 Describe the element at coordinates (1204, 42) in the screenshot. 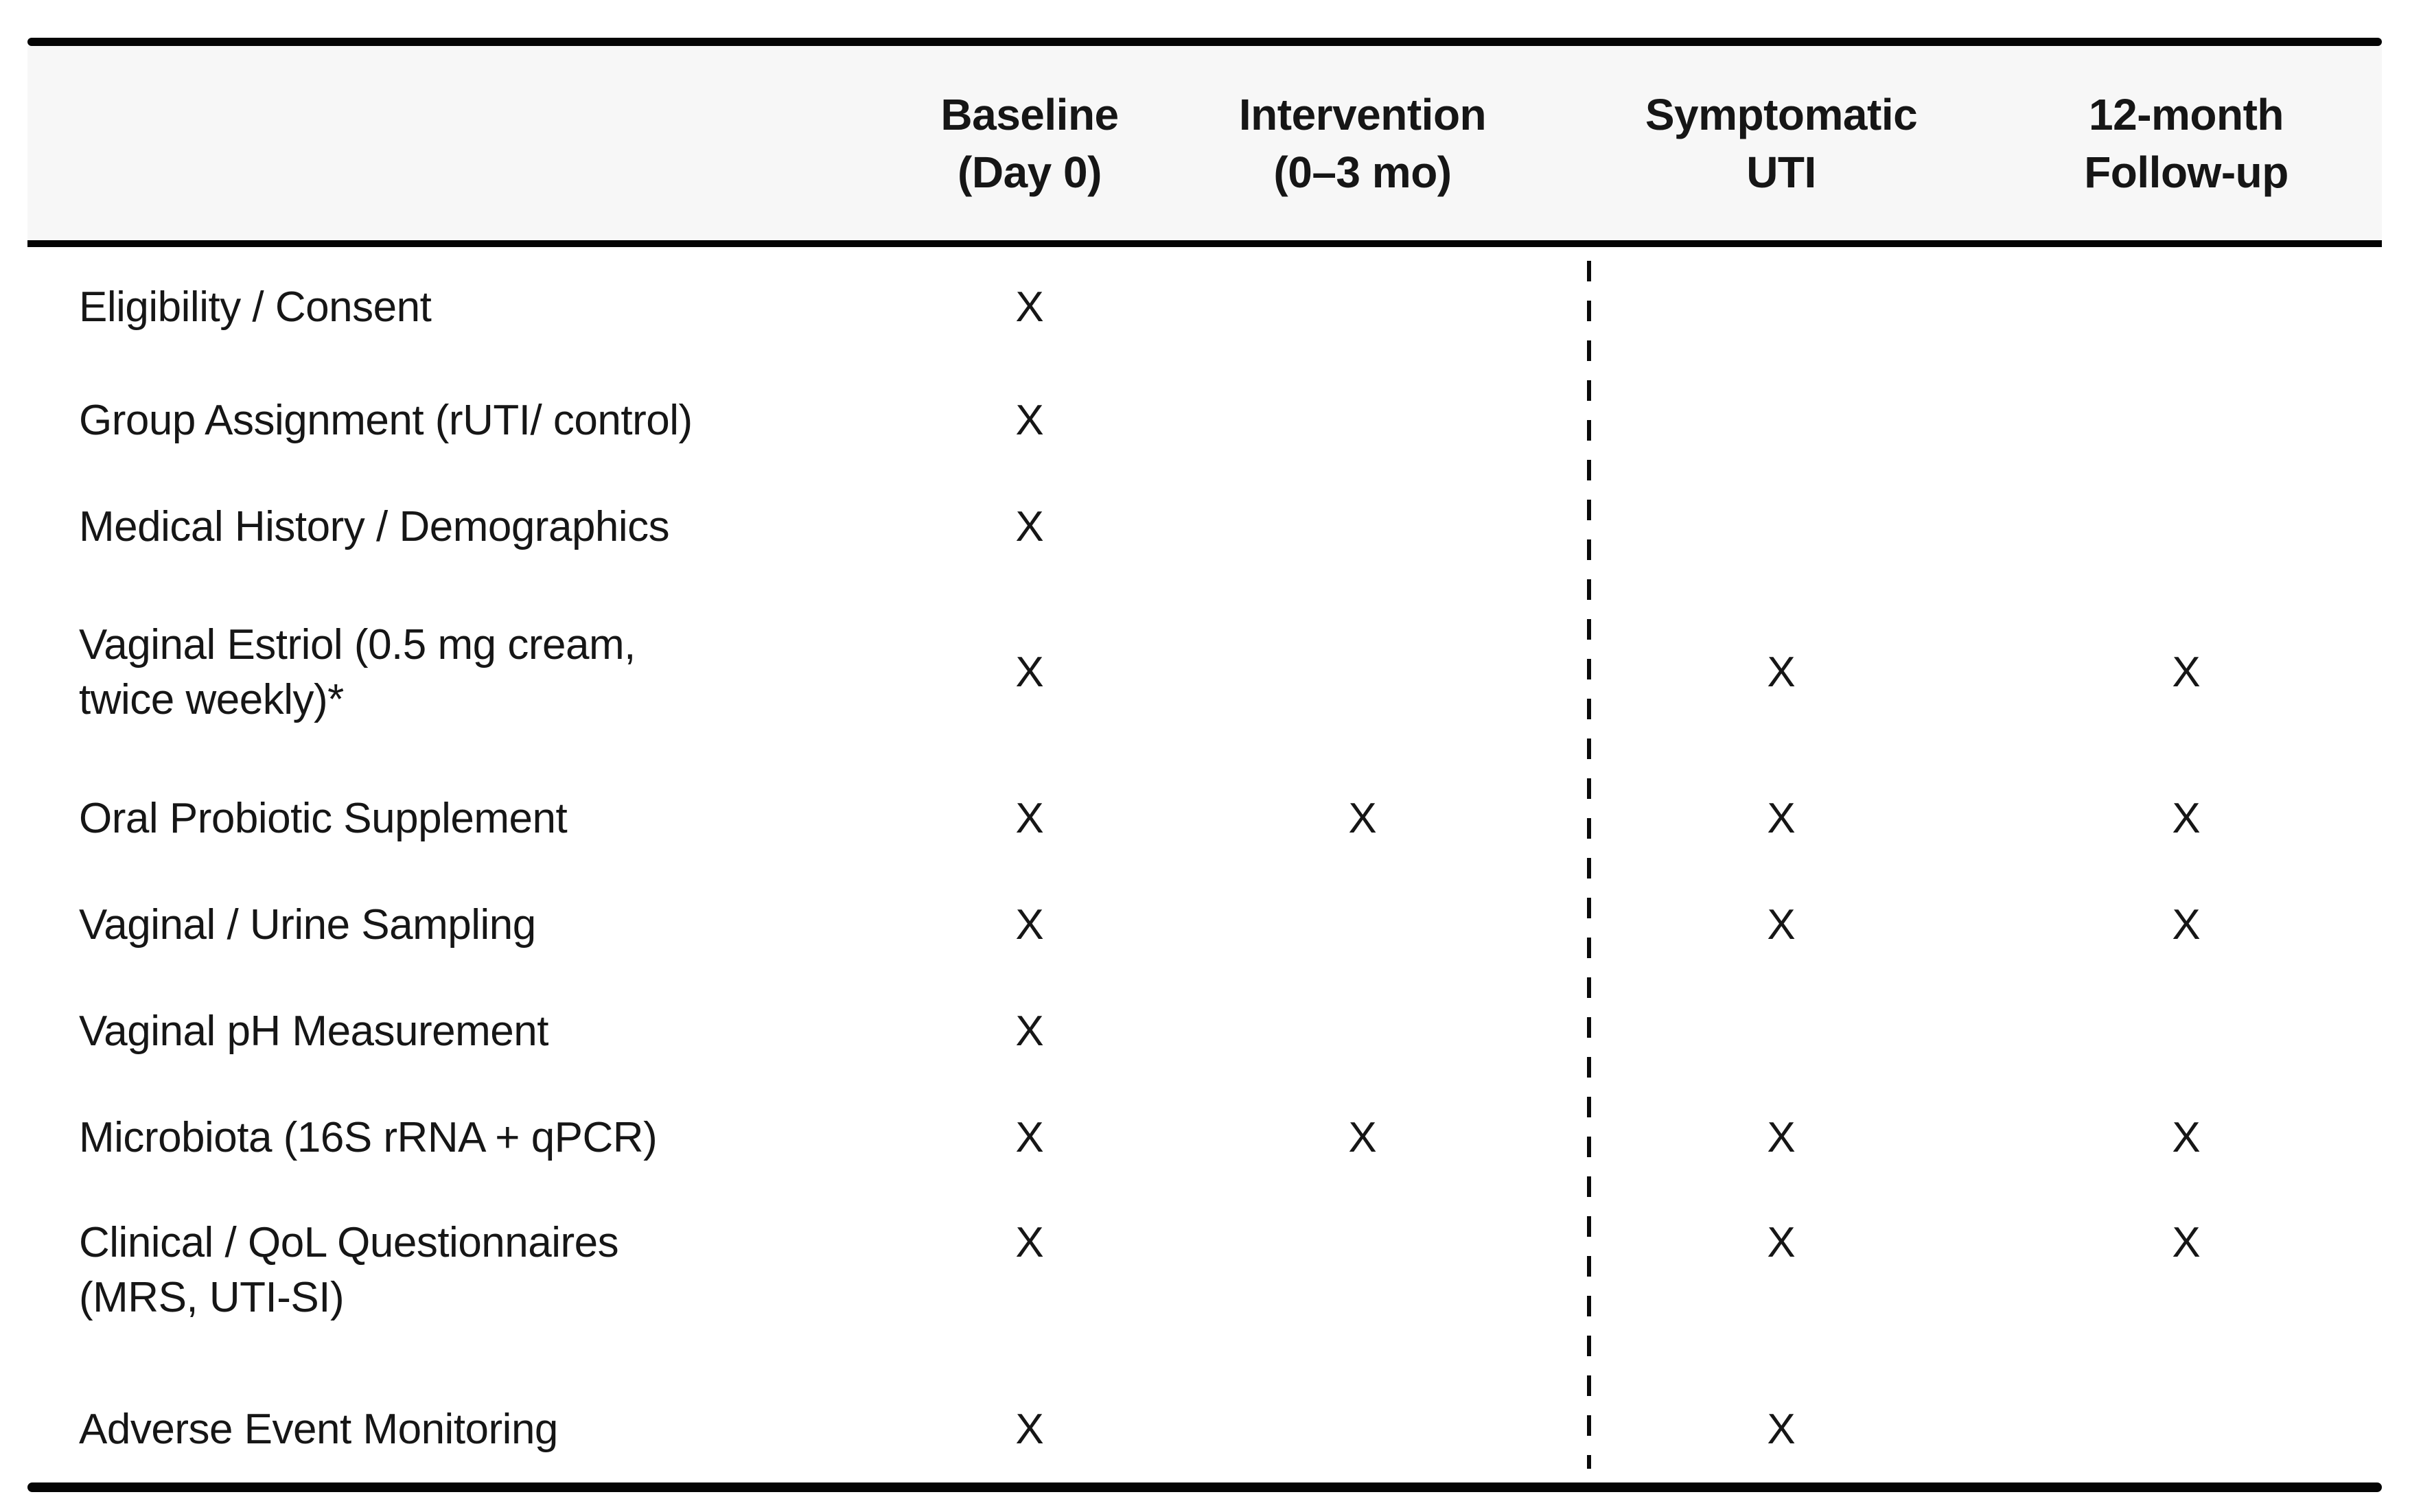

I see `table-top-border` at that location.